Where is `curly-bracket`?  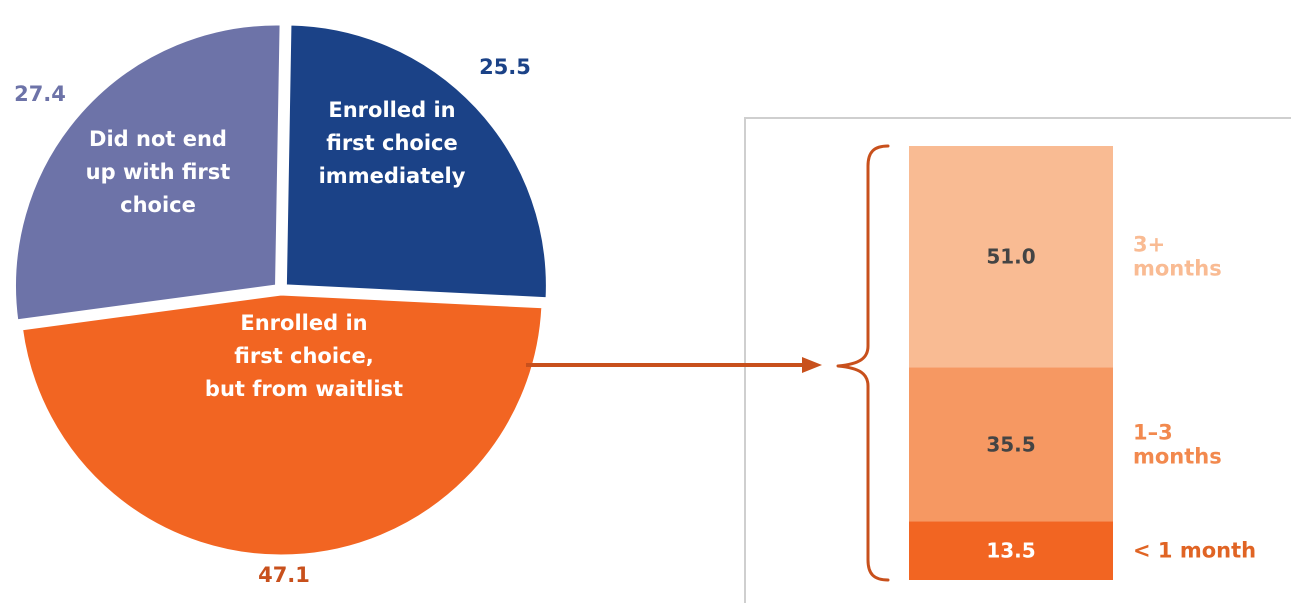 curly-bracket is located at coordinates (863, 363).